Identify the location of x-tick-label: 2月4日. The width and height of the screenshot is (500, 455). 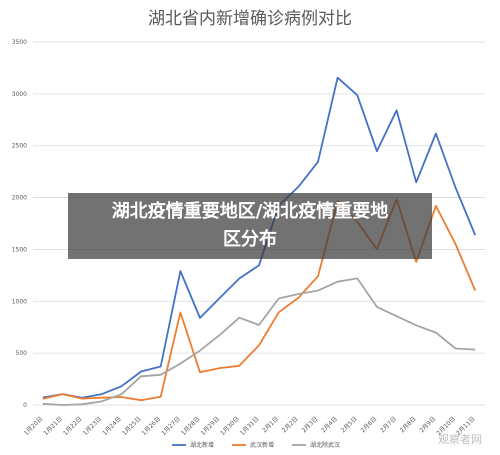
(329, 424).